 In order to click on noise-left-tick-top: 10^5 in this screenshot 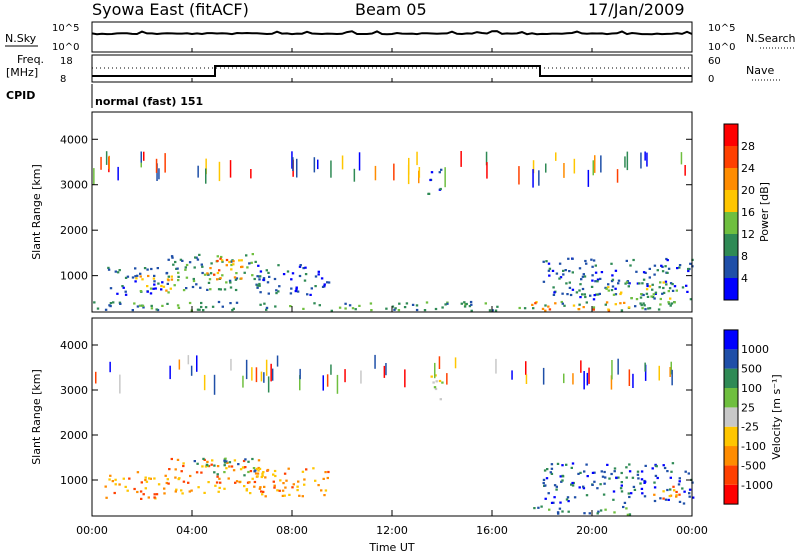, I will do `click(65, 28)`.